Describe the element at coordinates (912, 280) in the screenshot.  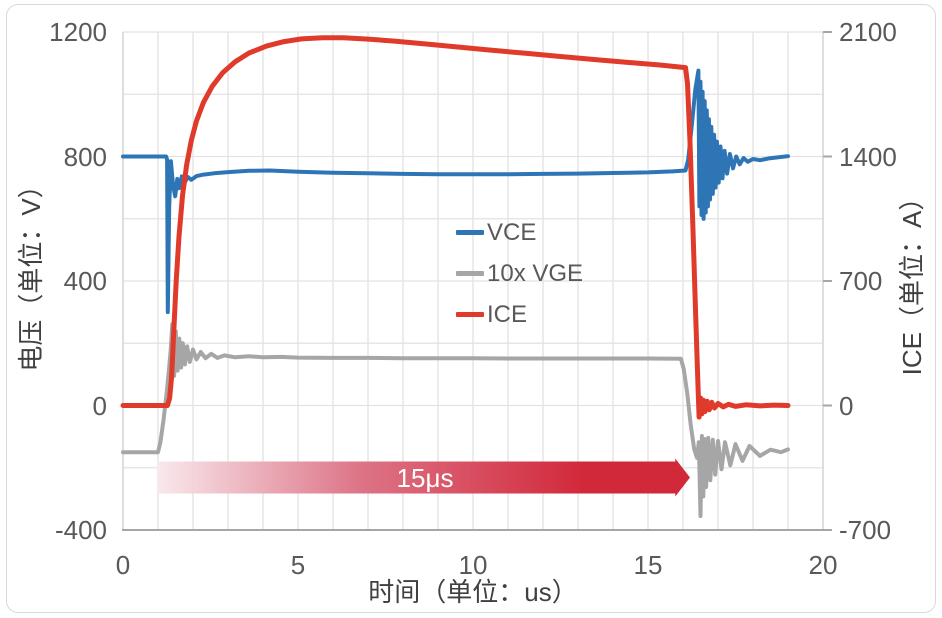
I see `y-right-axis-title: ICE（单位：A）` at that location.